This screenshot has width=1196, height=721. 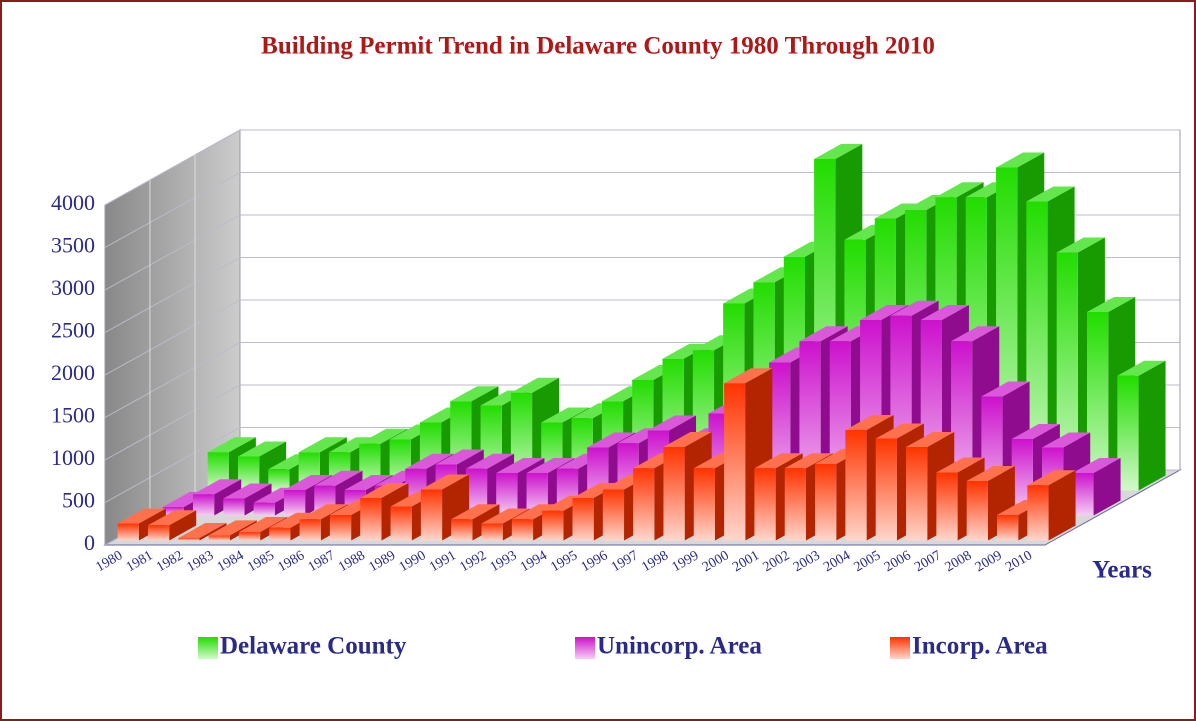 I want to click on y-tick-label: 2500, so click(x=73, y=330).